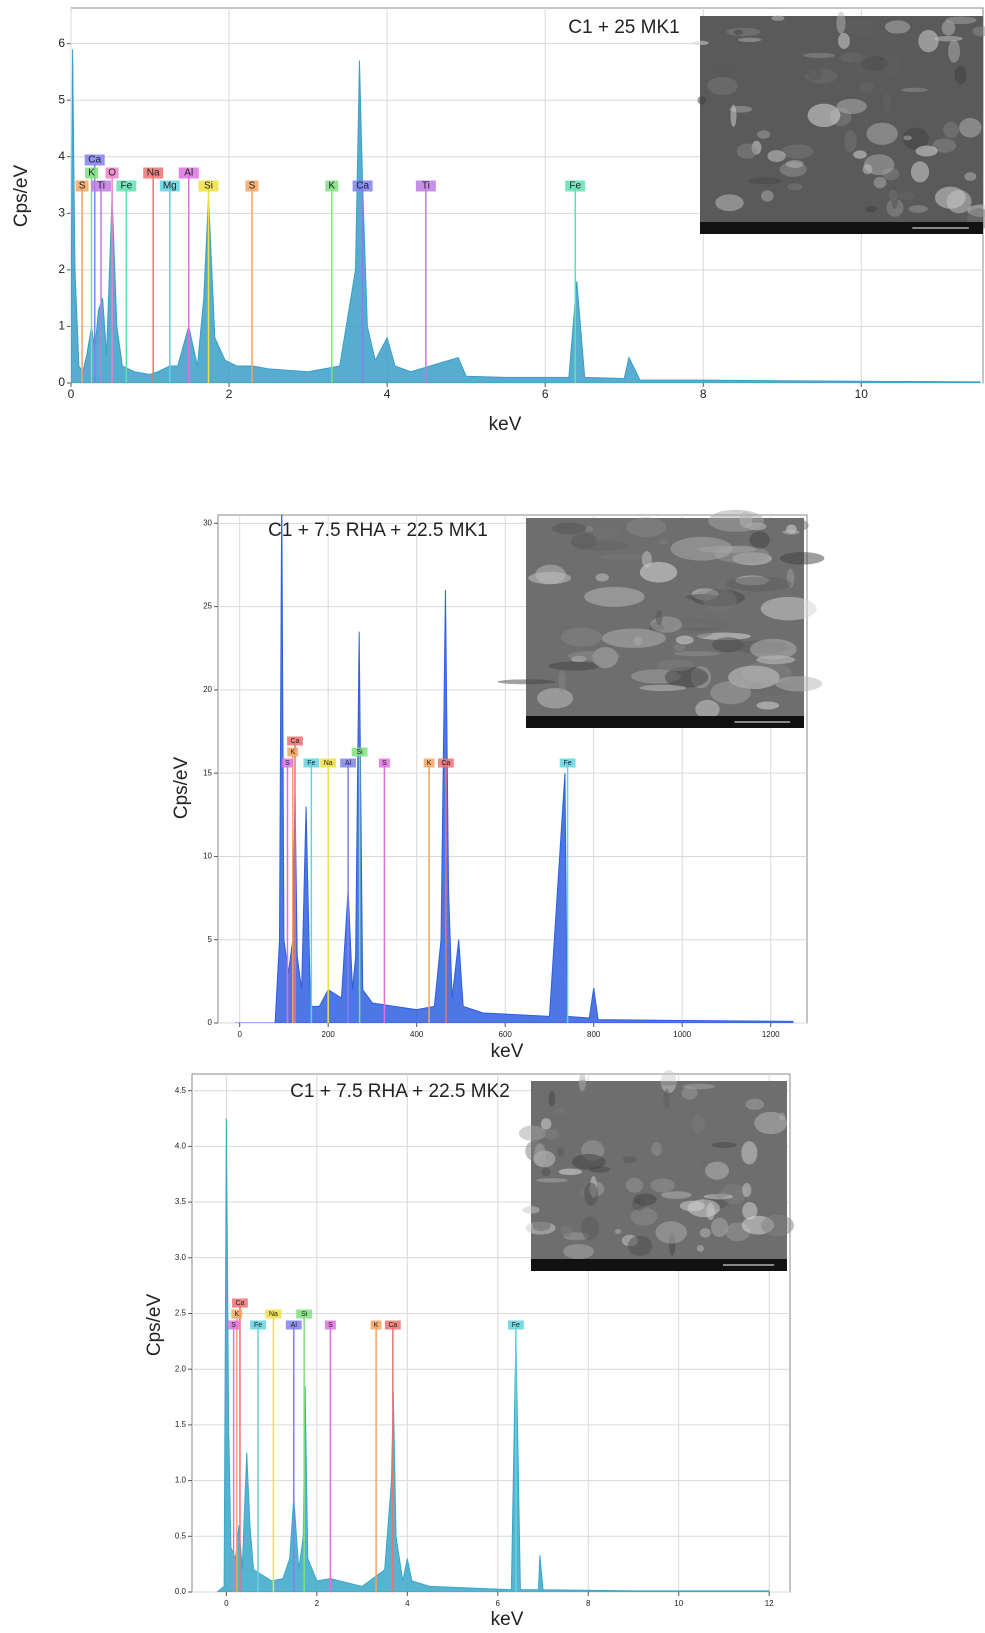 The height and width of the screenshot is (1633, 985). I want to click on y-tick-label: 6, so click(61, 43).